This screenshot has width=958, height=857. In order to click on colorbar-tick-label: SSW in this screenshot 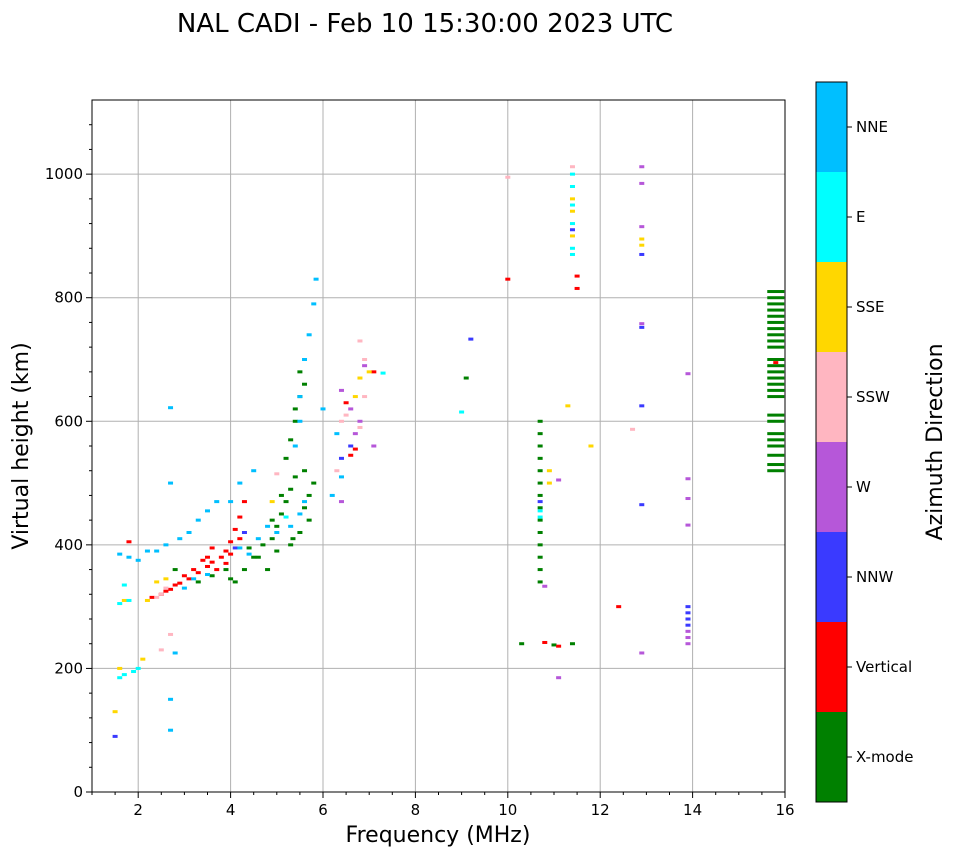, I will do `click(873, 397)`.